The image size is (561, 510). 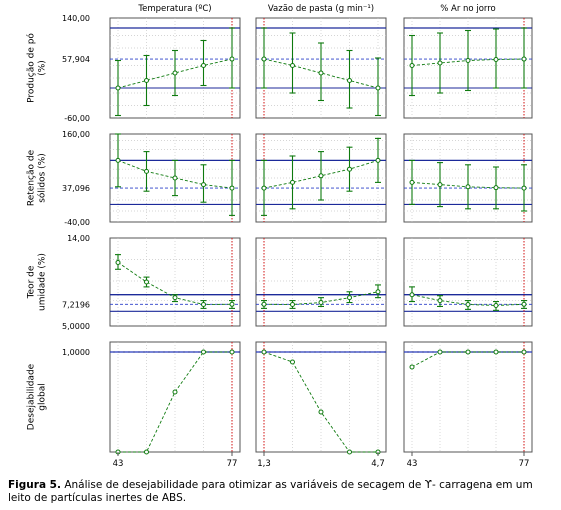 I want to click on row-1-tick-label: 140,00, so click(x=76, y=18).